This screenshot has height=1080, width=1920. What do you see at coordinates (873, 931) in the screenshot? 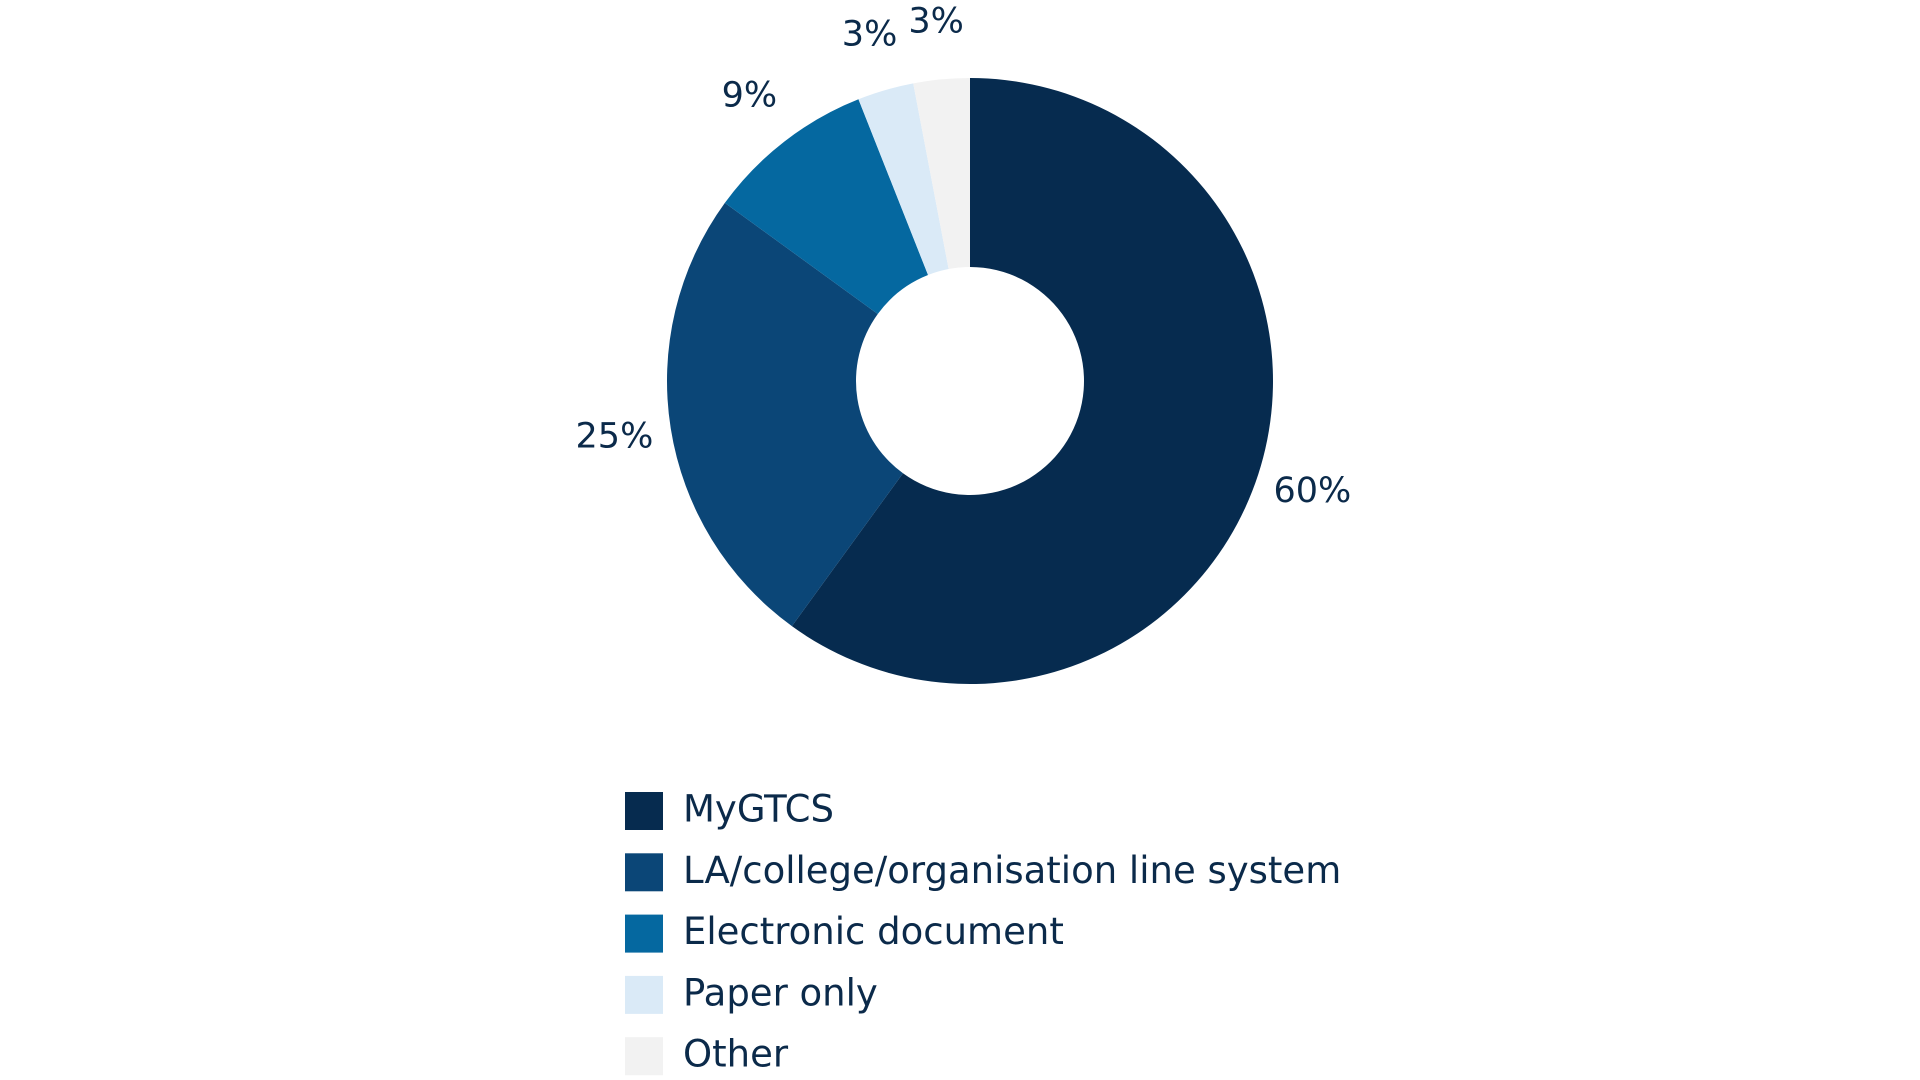
I see `legend-label: Electronic document` at bounding box center [873, 931].